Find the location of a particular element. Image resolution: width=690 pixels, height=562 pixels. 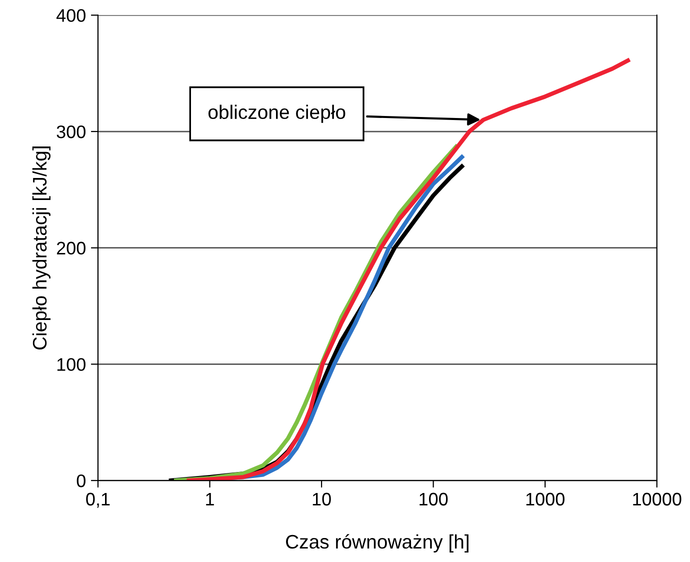

x-tick-label: 100 is located at coordinates (434, 499).